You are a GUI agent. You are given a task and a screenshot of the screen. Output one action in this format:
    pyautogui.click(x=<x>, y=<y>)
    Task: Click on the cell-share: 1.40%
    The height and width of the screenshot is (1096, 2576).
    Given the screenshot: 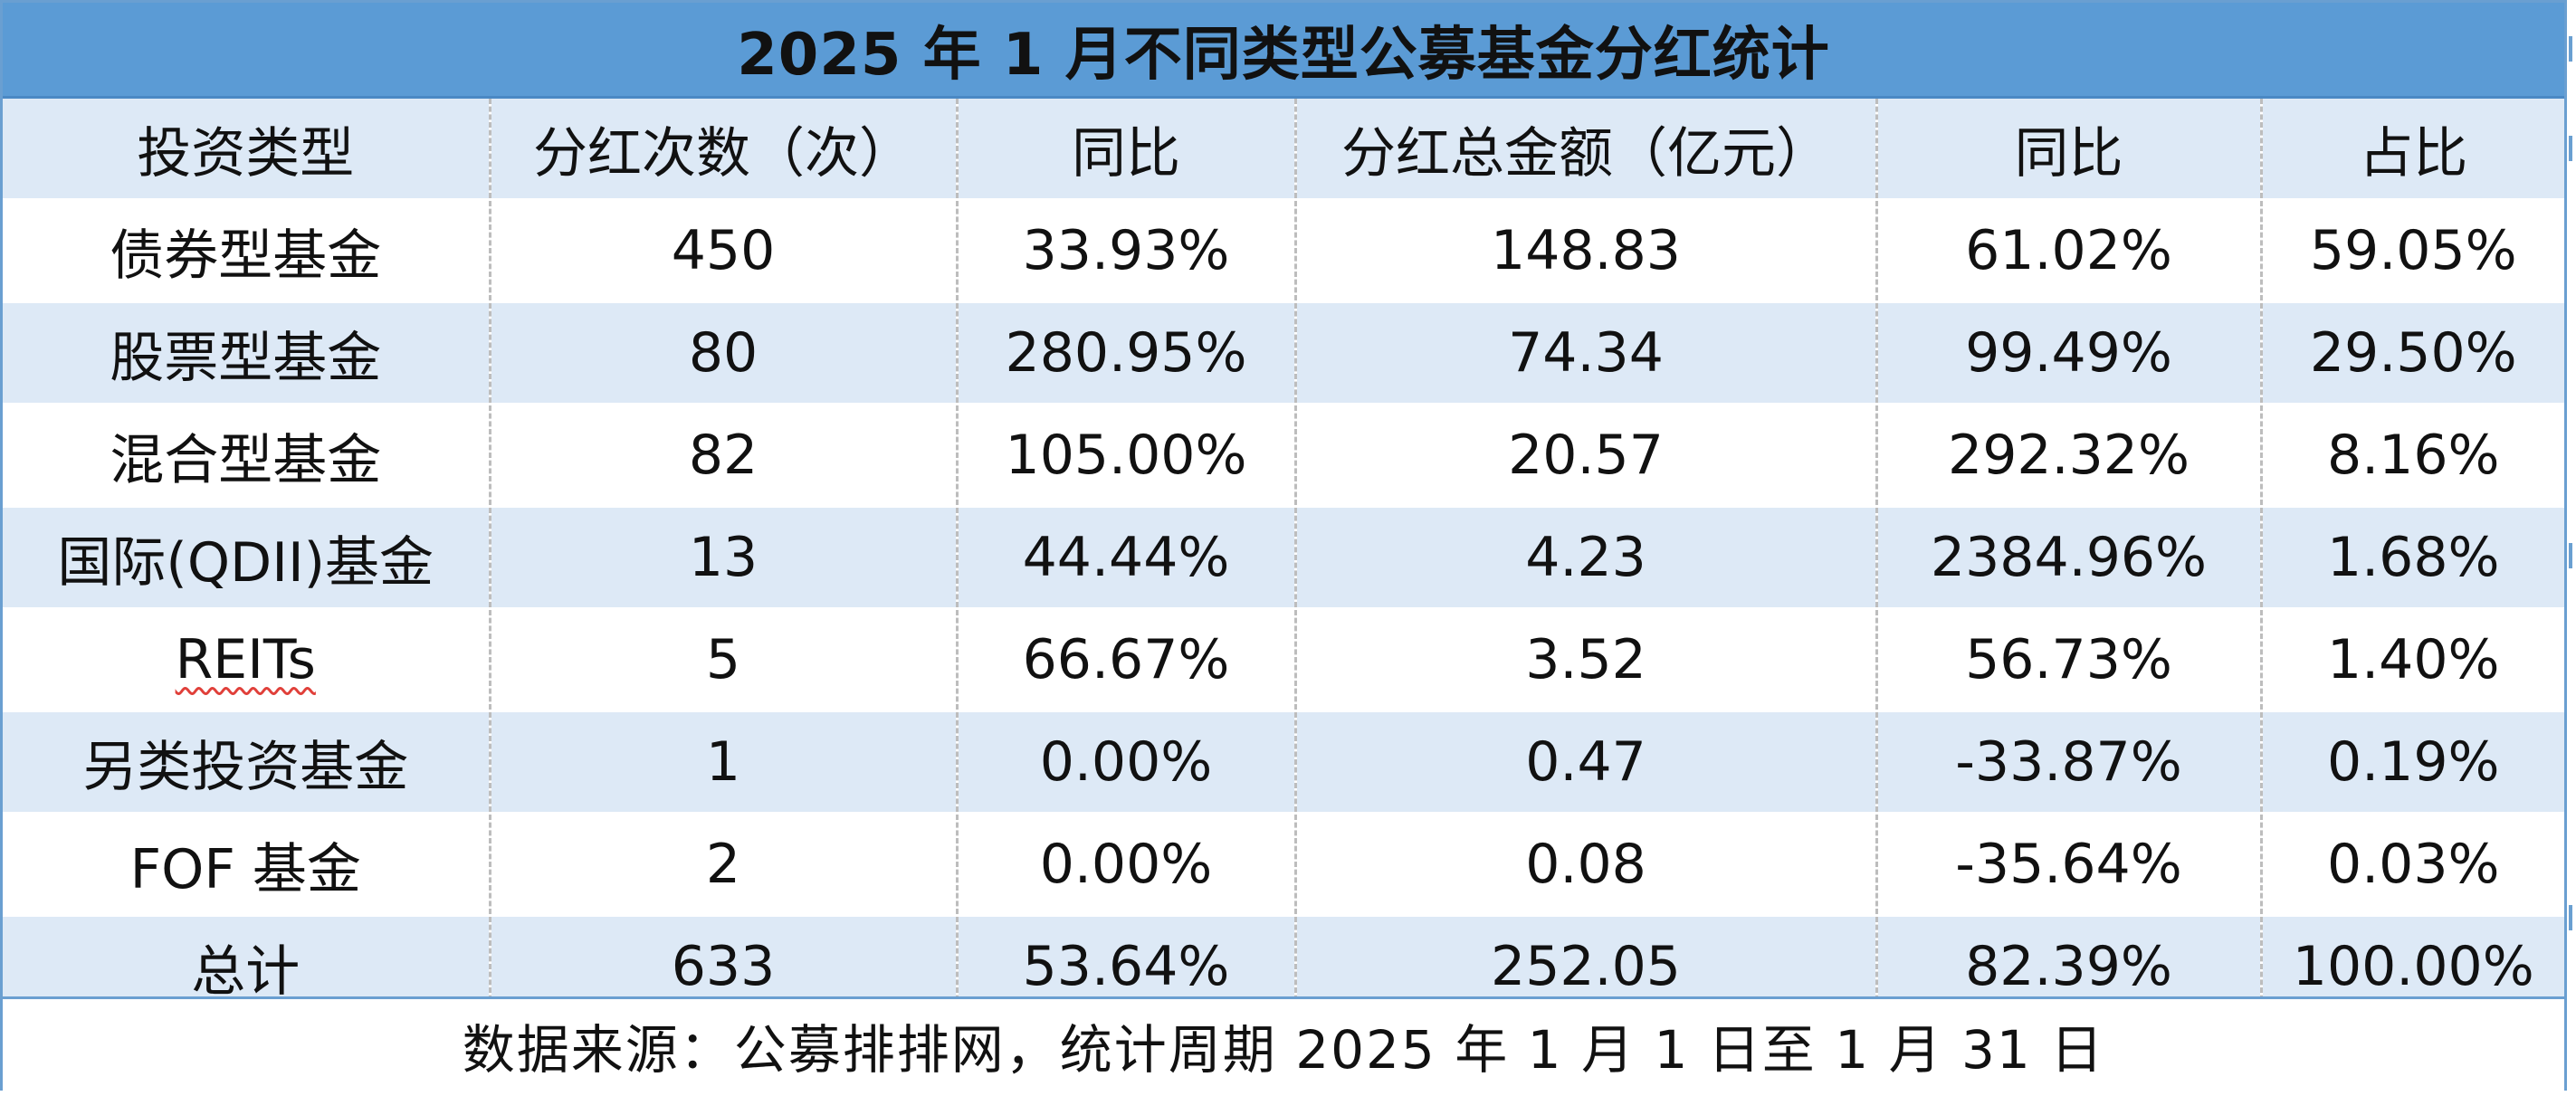 What is the action you would take?
    pyautogui.click(x=2412, y=660)
    